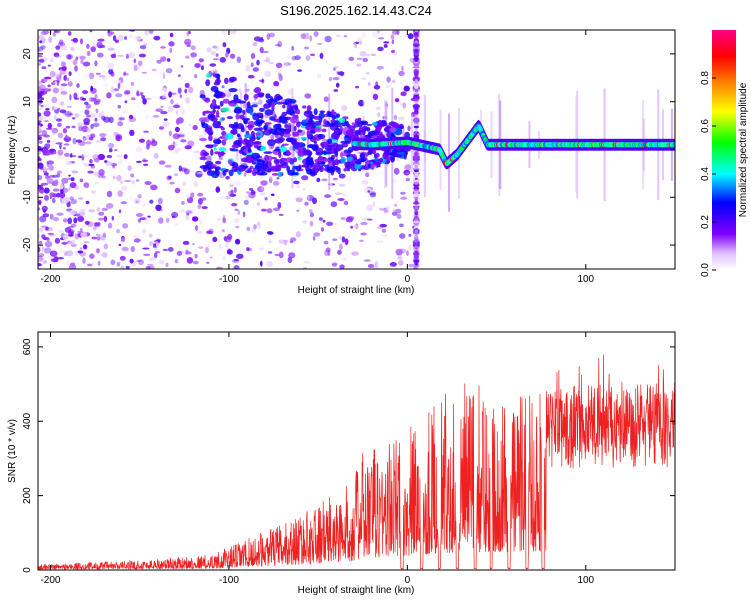 The height and width of the screenshot is (600, 750). I want to click on y-tick-label: -20, so click(27, 244).